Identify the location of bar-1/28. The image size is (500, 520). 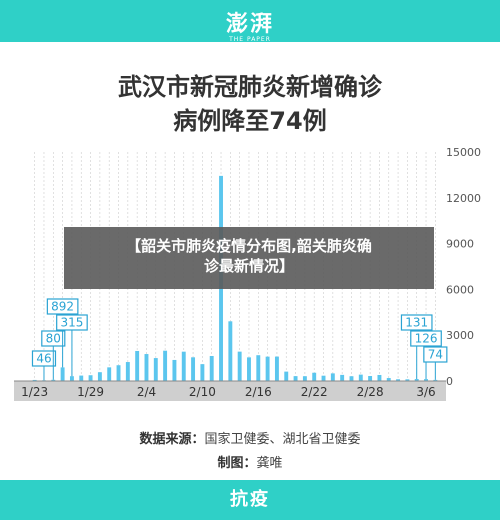
(81, 378).